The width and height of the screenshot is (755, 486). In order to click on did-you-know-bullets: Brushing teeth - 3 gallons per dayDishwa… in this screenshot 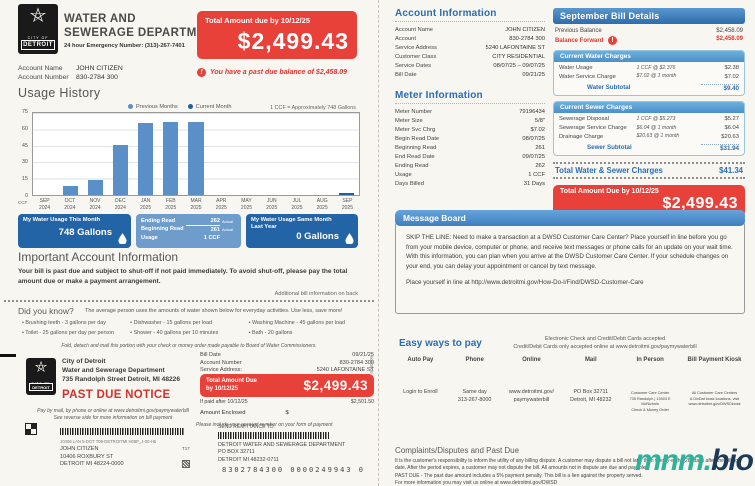, I will do `click(192, 328)`.